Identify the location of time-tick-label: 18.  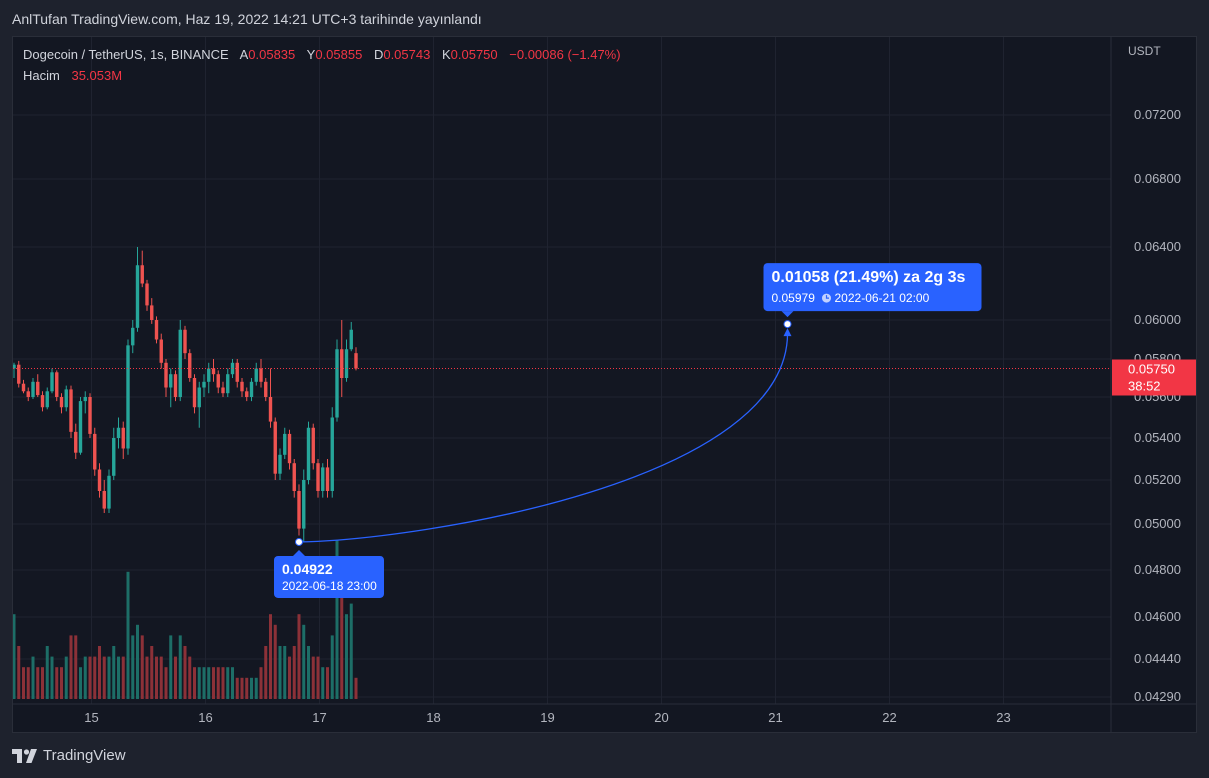
(433, 717).